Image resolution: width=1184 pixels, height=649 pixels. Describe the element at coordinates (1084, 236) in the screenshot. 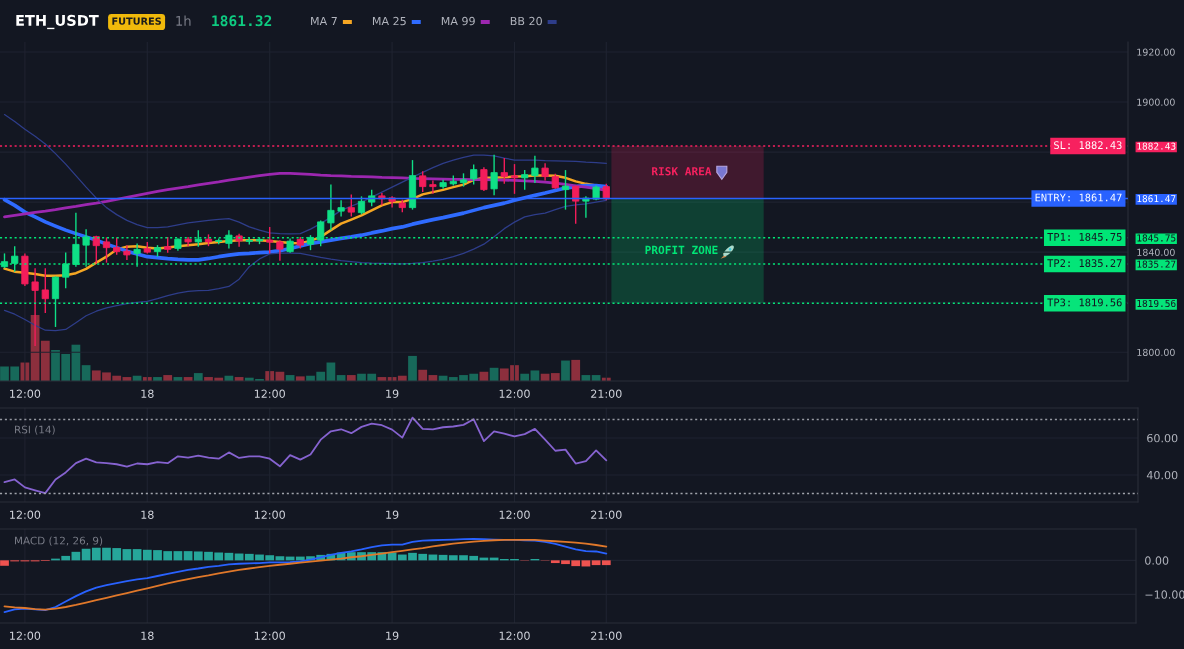

I see `ref-line-label: TP1: 1845.75` at that location.